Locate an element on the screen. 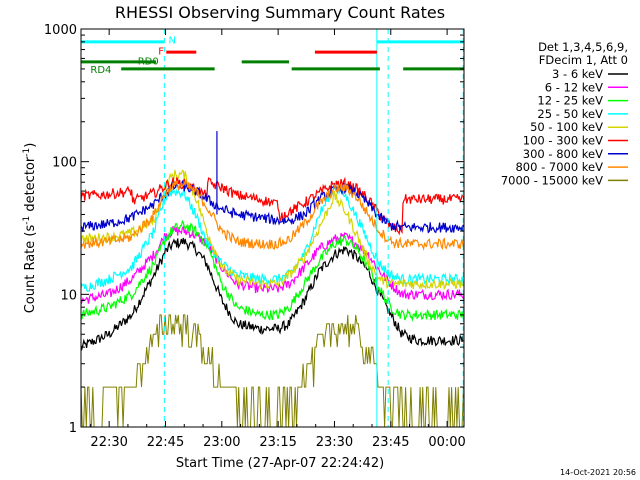  x-axis-label: Start Time (27-Apr-07 22:24:42) is located at coordinates (280, 463).